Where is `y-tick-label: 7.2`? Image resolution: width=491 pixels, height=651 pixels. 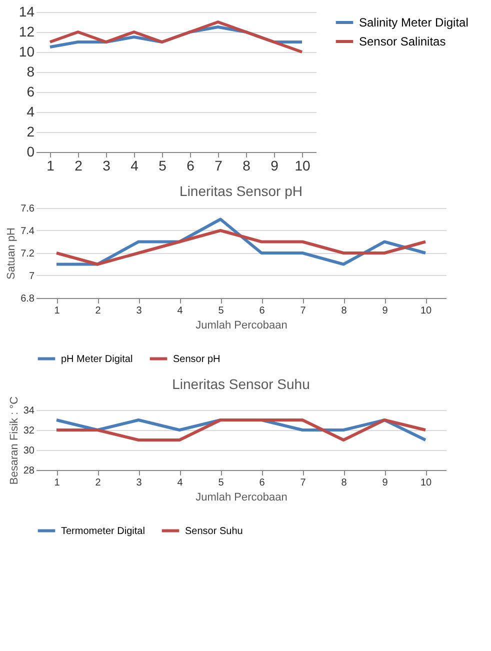
y-tick-label: 7.2 is located at coordinates (27, 254).